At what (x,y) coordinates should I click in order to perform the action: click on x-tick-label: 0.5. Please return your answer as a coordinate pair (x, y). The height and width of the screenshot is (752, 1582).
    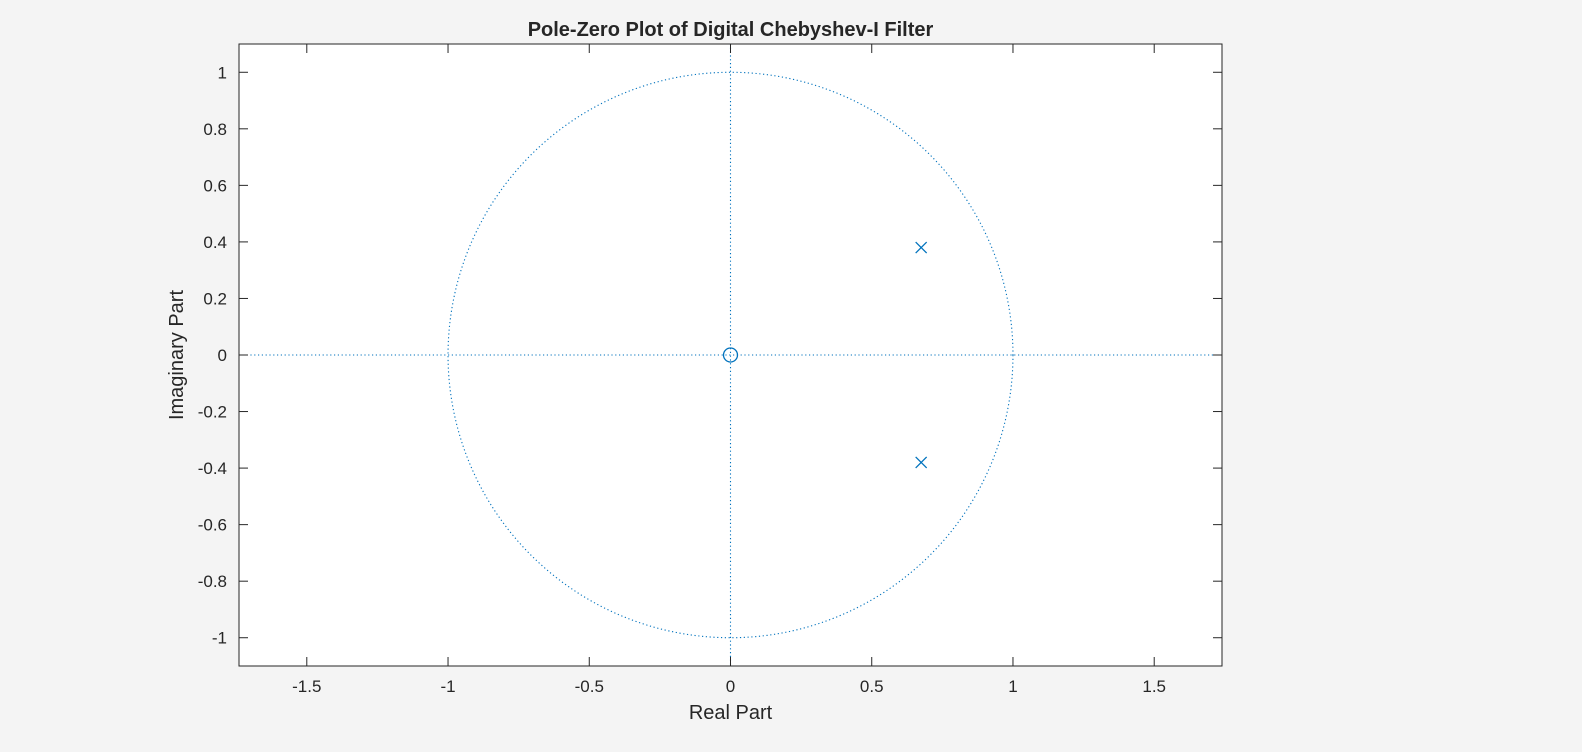
    Looking at the image, I should click on (872, 686).